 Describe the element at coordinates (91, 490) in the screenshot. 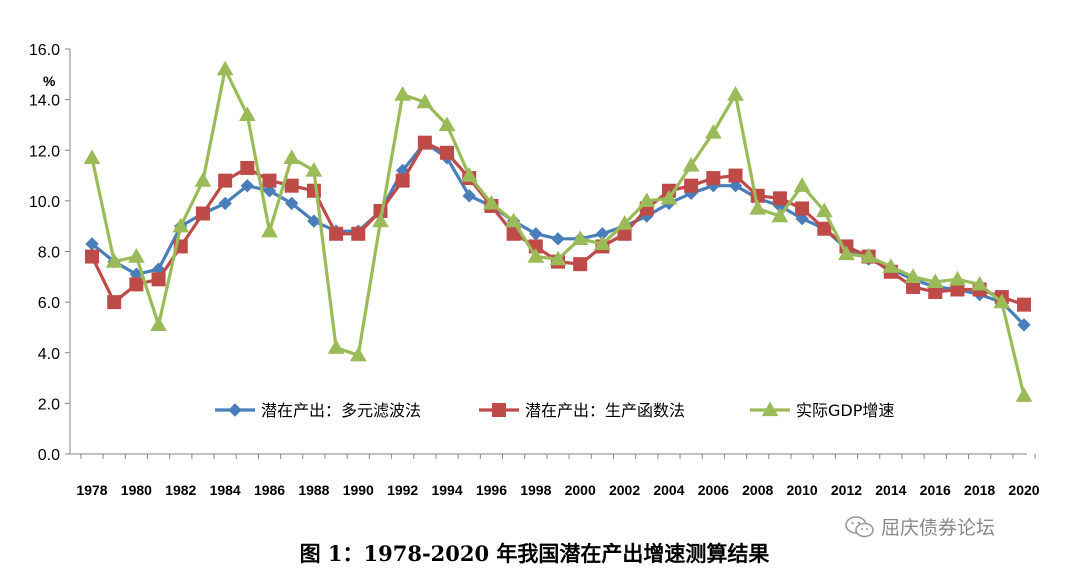

I see `x-tick-label: 1978` at that location.